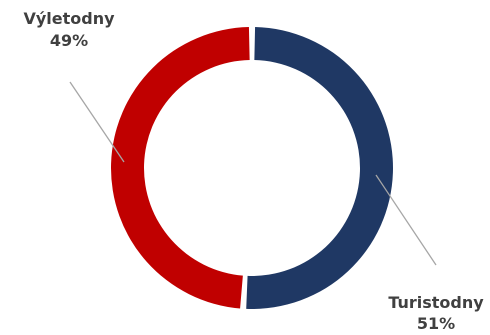  What do you see at coordinates (69, 18) in the screenshot?
I see `slice-label-vyletodny: Výletodny` at bounding box center [69, 18].